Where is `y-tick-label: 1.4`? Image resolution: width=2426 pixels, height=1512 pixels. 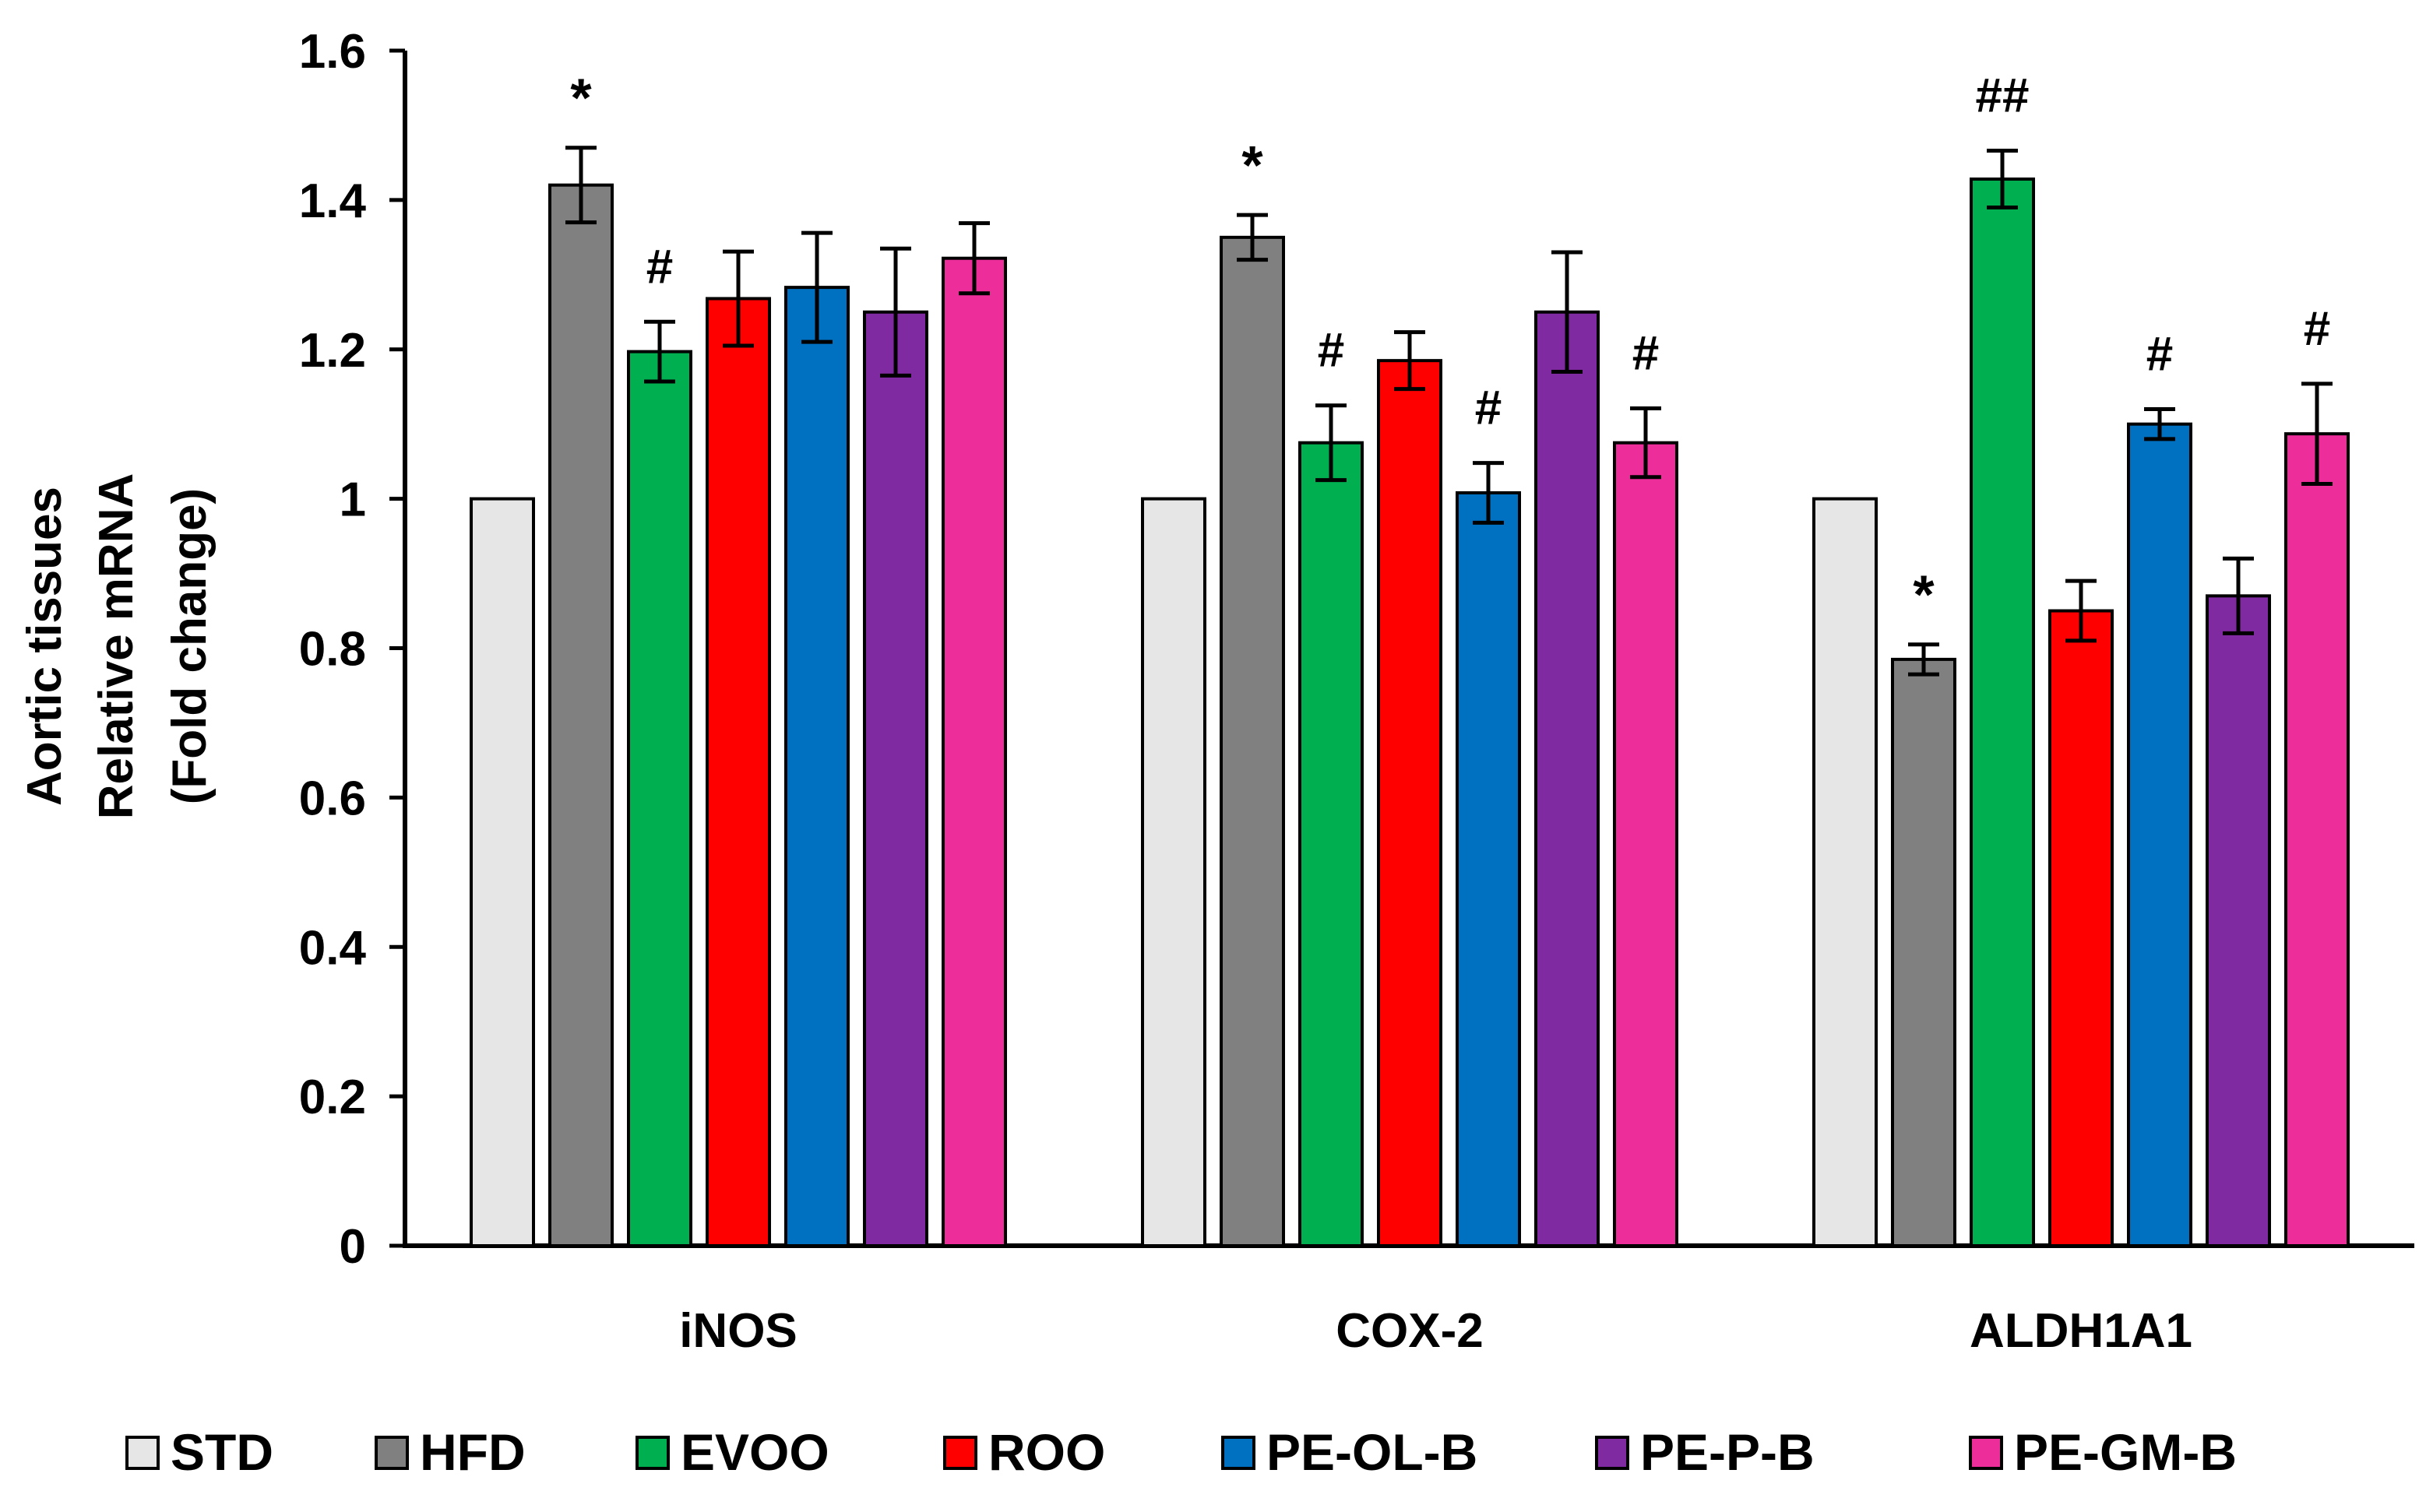 y-tick-label: 1.4 is located at coordinates (333, 201).